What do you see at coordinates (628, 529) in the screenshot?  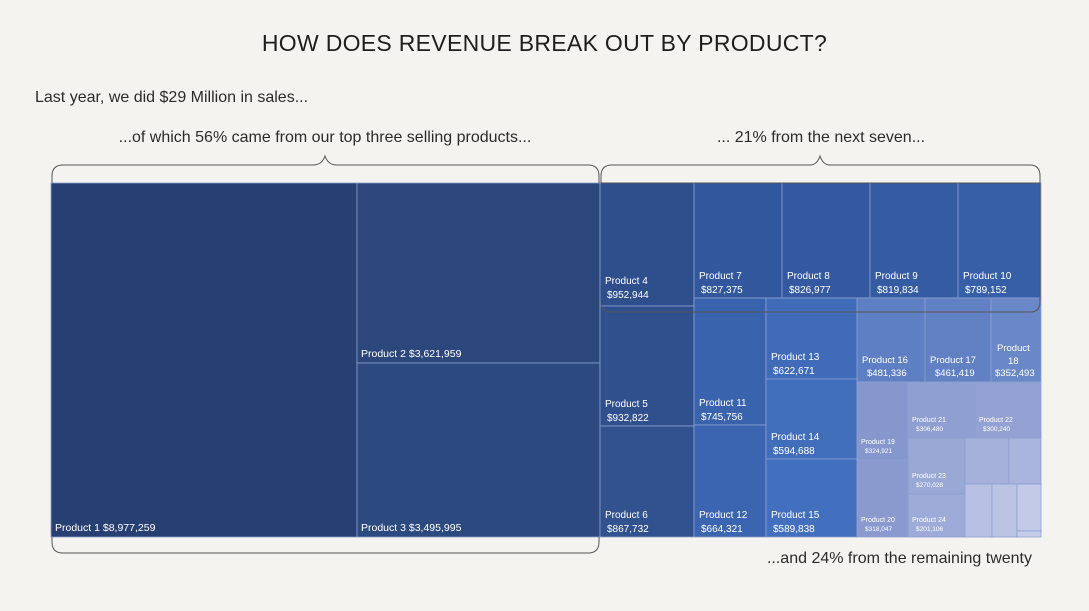 I see `cell-label-value: $867,732` at bounding box center [628, 529].